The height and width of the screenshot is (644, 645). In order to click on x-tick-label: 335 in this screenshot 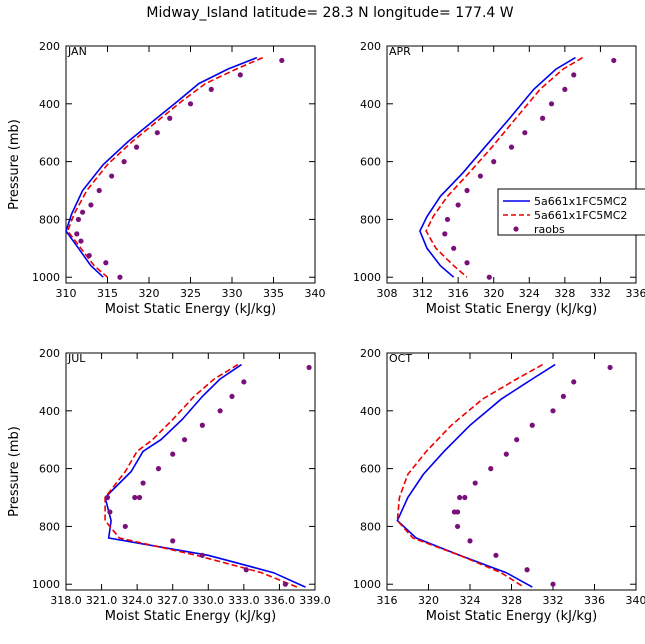, I will do `click(273, 293)`.